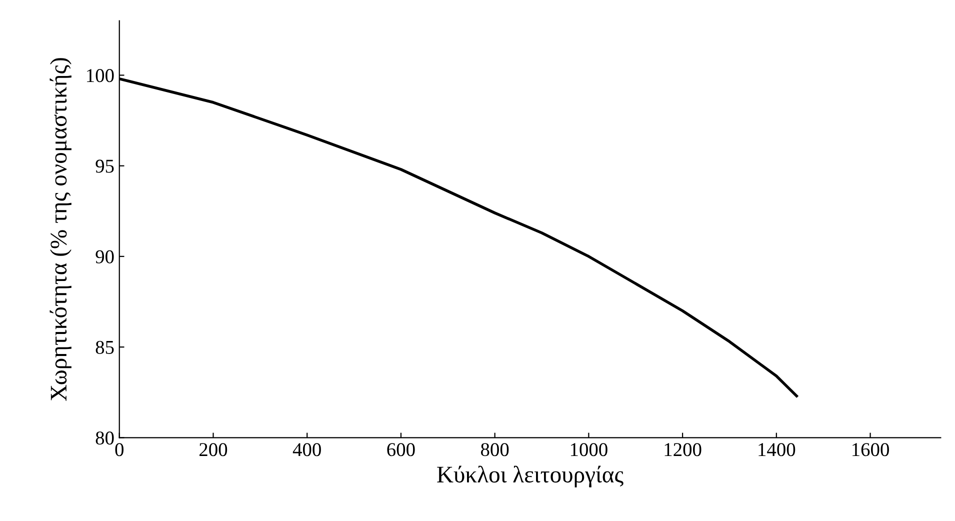  Describe the element at coordinates (100, 75) in the screenshot. I see `y-tick-label: 100` at that location.